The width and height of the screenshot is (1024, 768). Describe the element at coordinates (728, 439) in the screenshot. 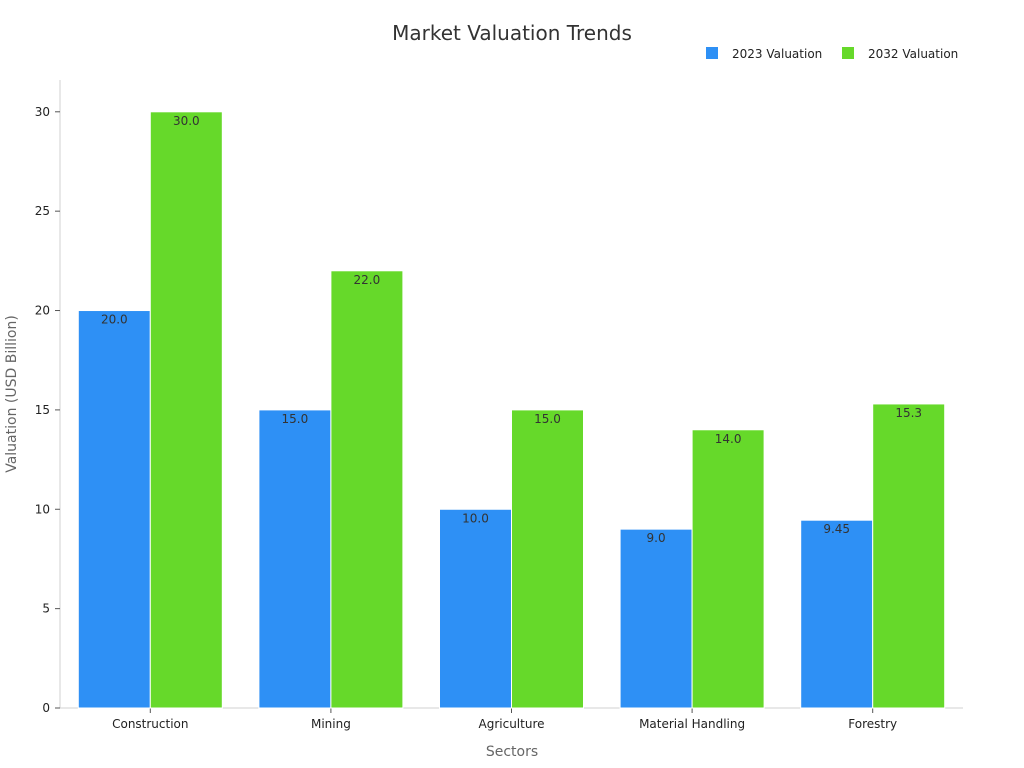

I see `data-label-2032-valuation-material-handling: 14.0` at that location.